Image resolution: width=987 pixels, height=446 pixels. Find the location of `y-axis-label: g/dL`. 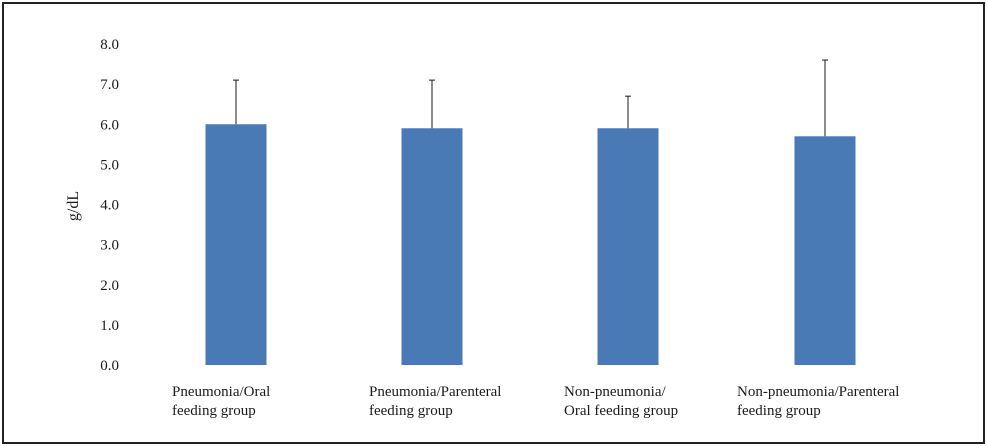

y-axis-label: g/dL is located at coordinates (73, 206).